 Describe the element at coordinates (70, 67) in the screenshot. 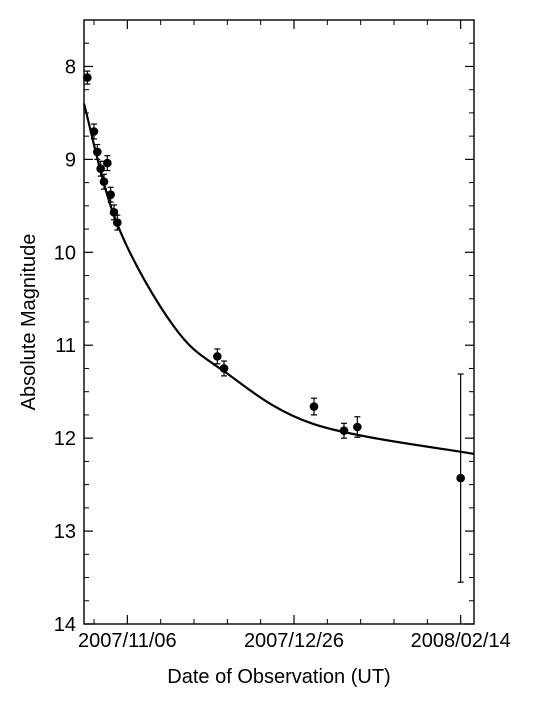

I see `y-tick-label: 8` at that location.